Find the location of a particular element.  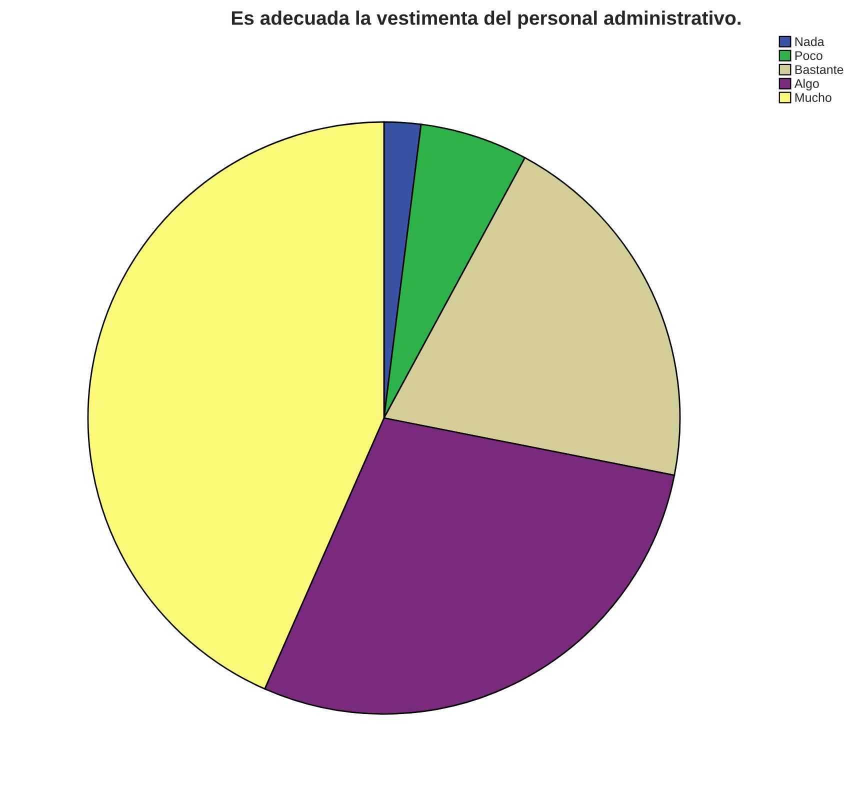

legend-label: Bastante is located at coordinates (819, 69).